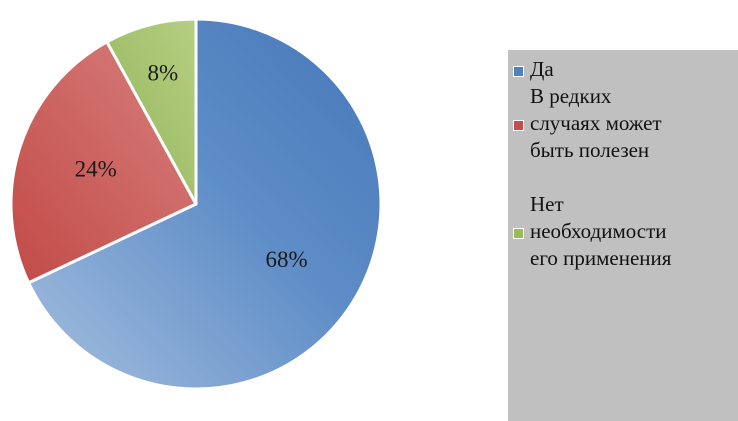 The width and height of the screenshot is (738, 421). Describe the element at coordinates (518, 125) in the screenshot. I see `legend-swatch-rarely` at that location.